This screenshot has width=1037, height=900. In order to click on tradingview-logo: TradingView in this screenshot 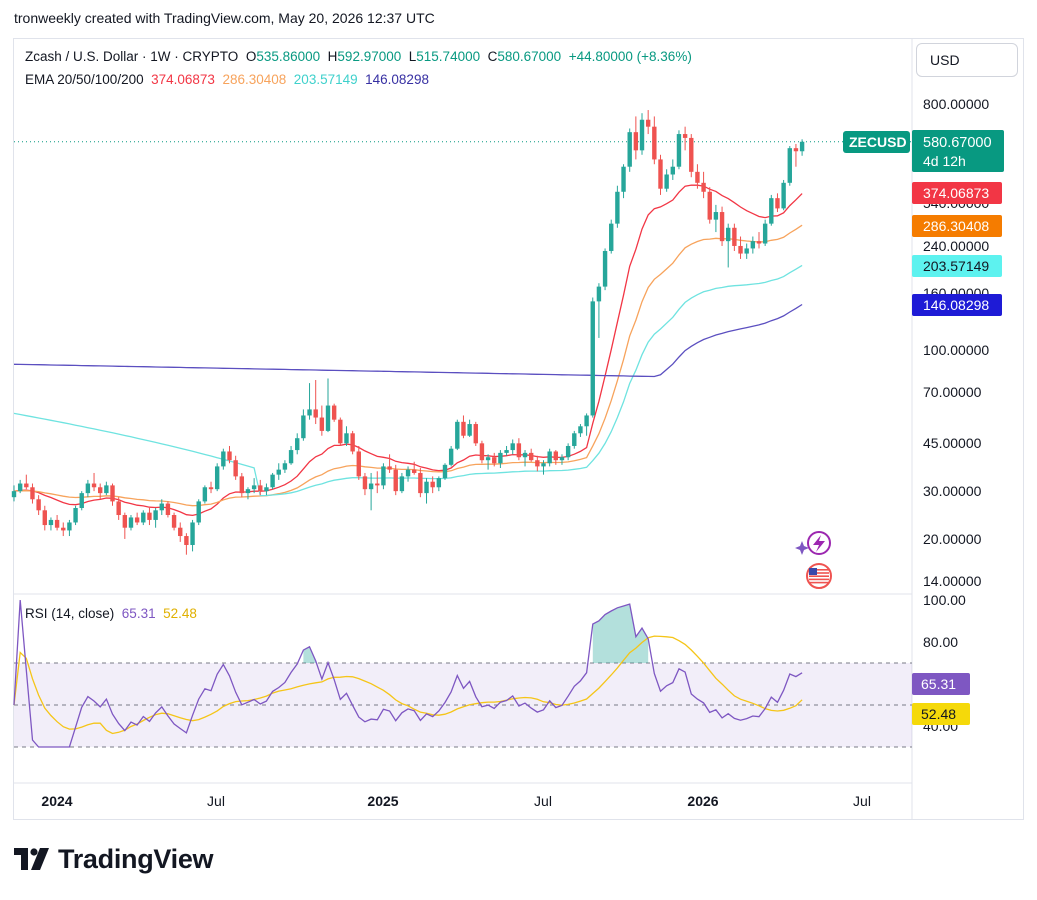, I will do `click(114, 859)`.